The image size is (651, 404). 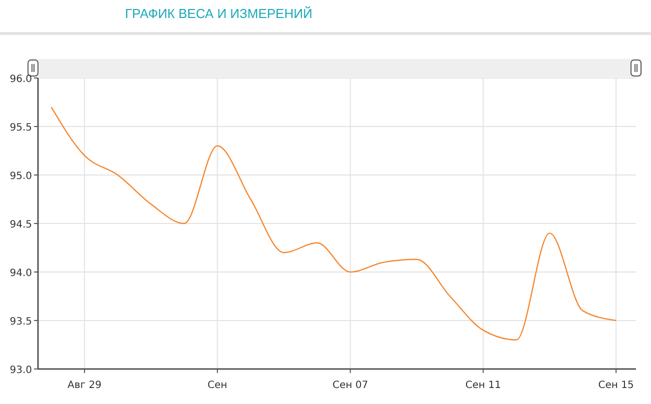 I want to click on x-tick-label: Сен 07, so click(x=350, y=385).